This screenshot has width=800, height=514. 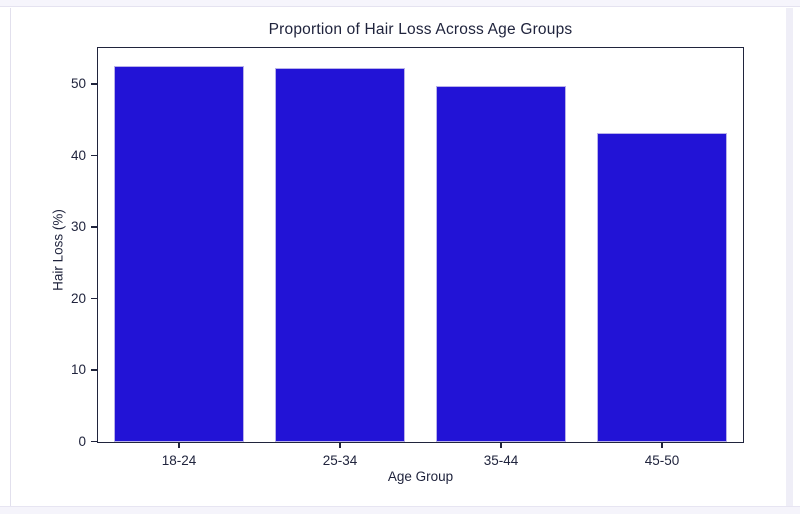 What do you see at coordinates (400, 510) in the screenshot?
I see `bottom-bar` at bounding box center [400, 510].